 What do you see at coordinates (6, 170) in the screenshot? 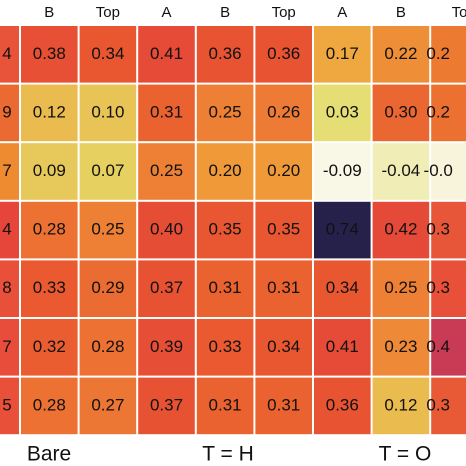
I see `edge-label: 7` at bounding box center [6, 170].